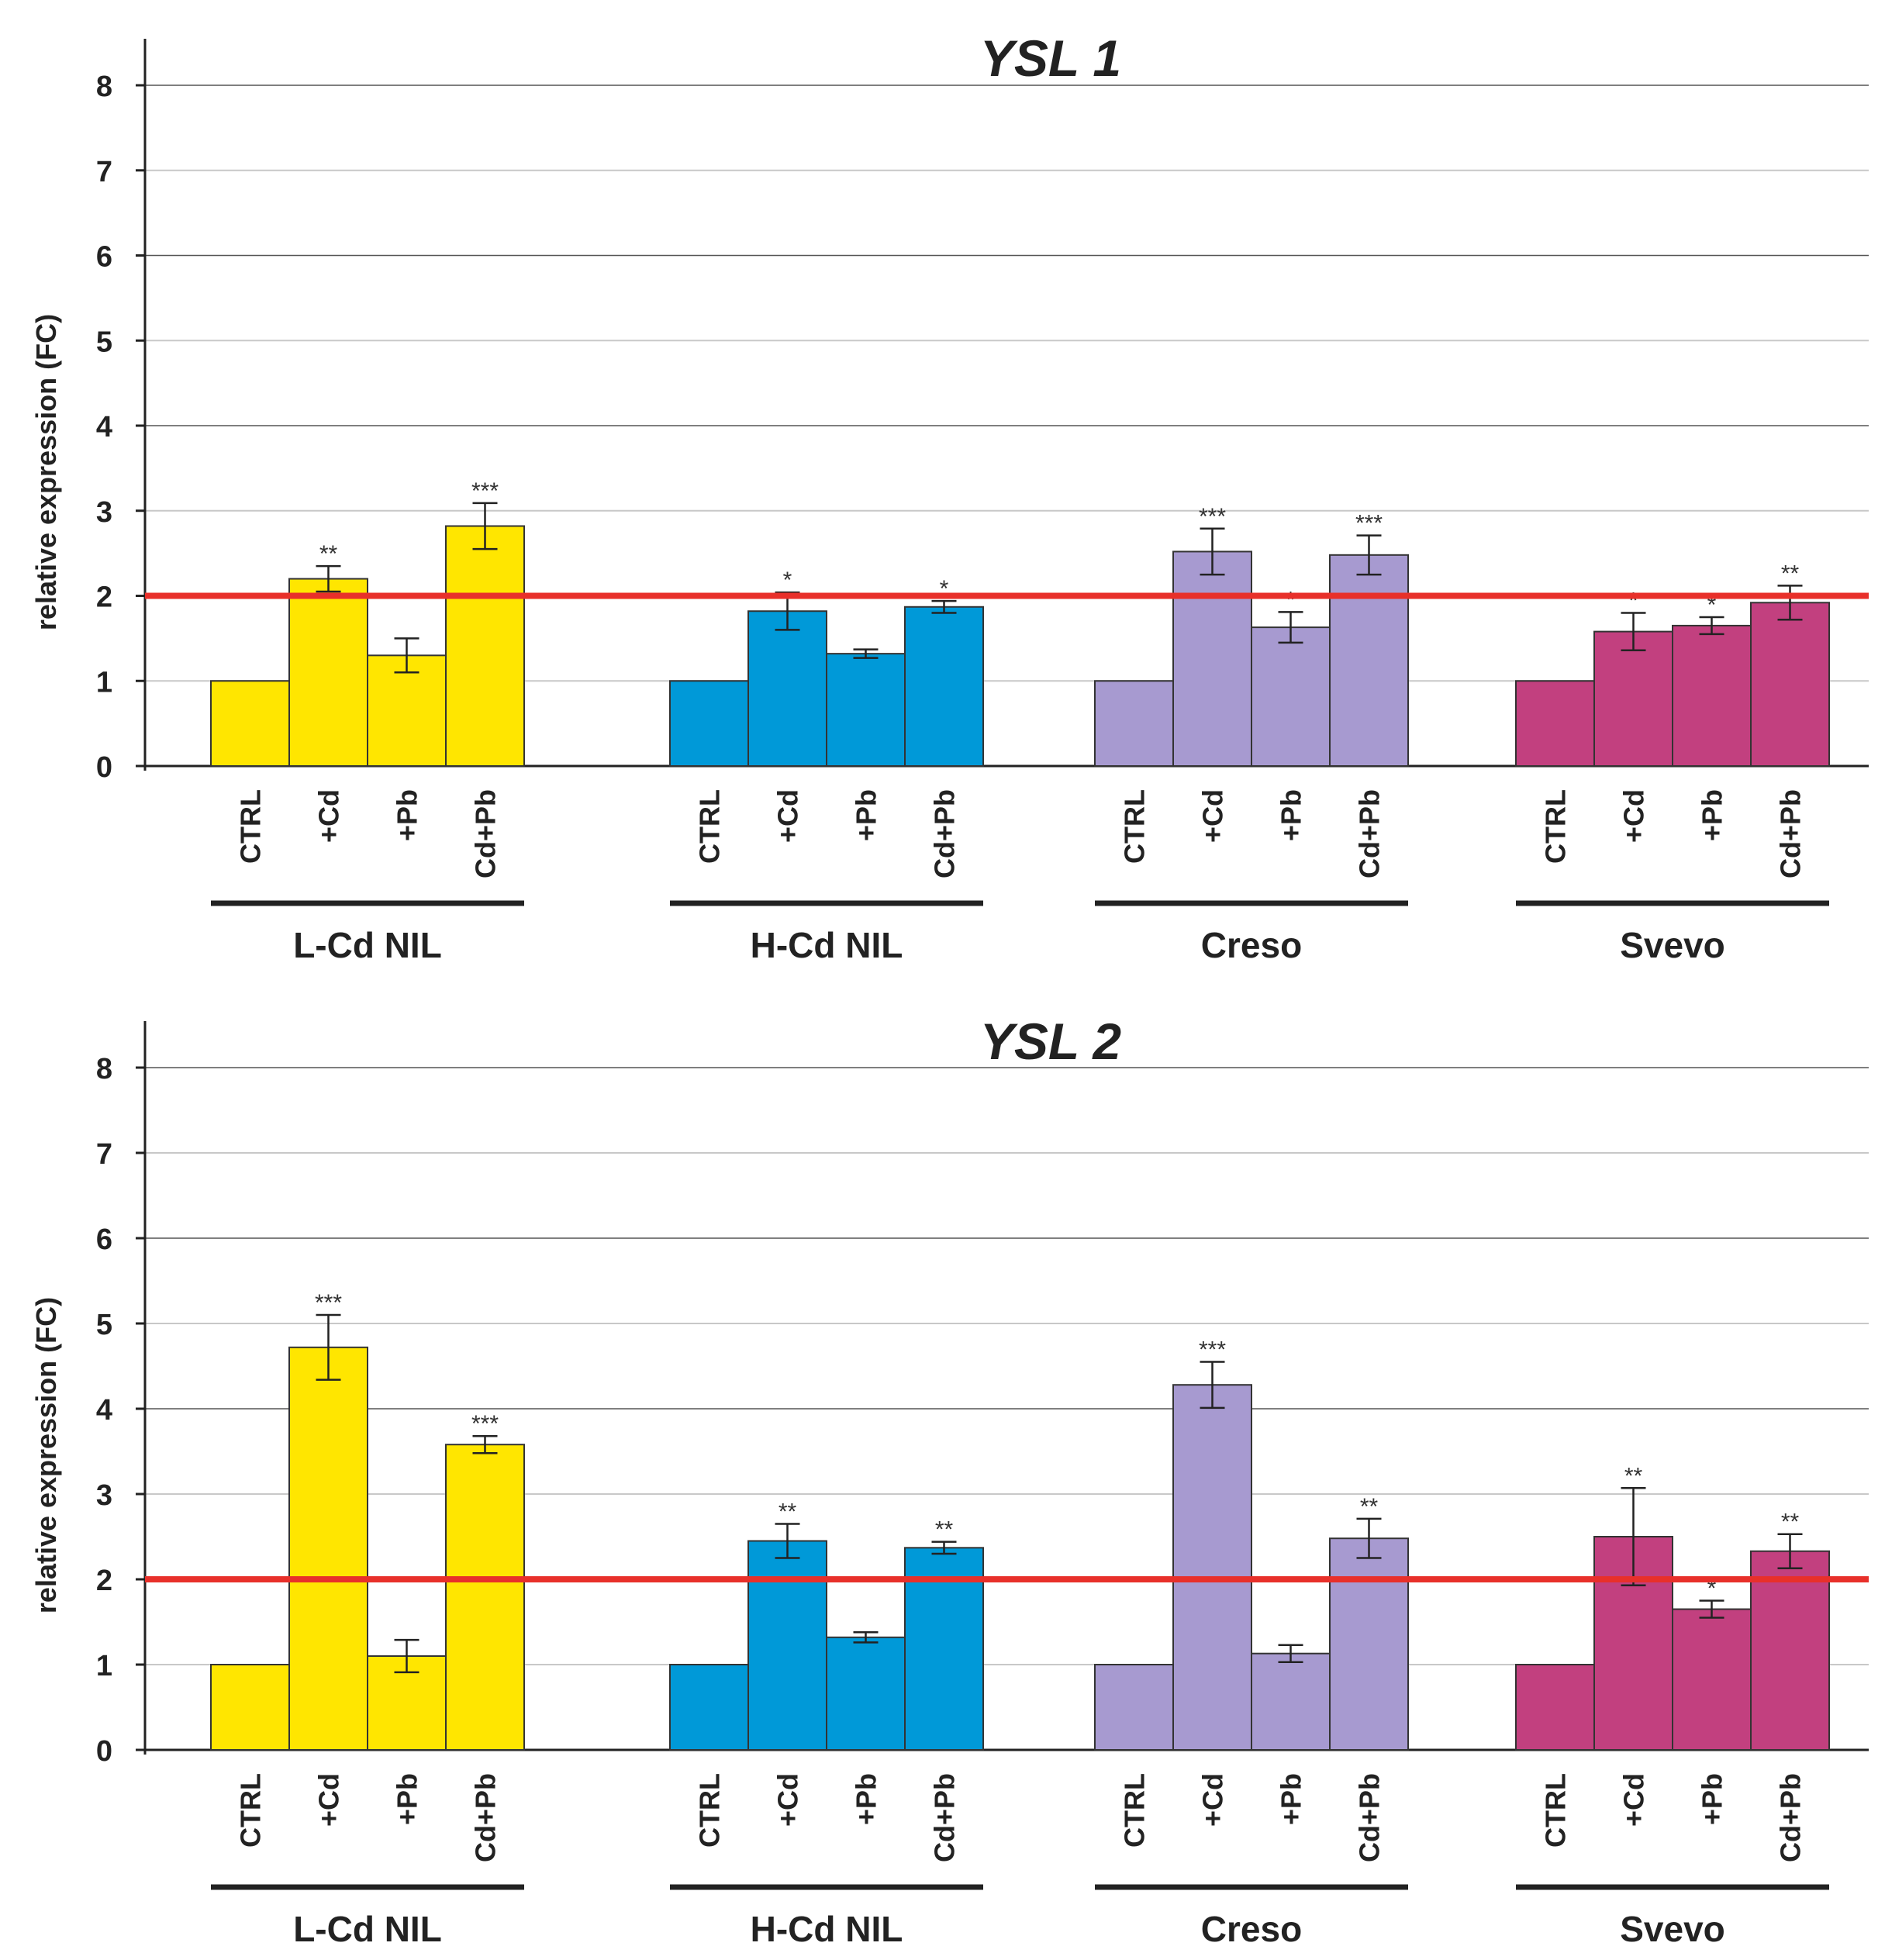 The height and width of the screenshot is (1960, 1885). What do you see at coordinates (1051, 1041) in the screenshot?
I see `chart-title: YSL 2` at bounding box center [1051, 1041].